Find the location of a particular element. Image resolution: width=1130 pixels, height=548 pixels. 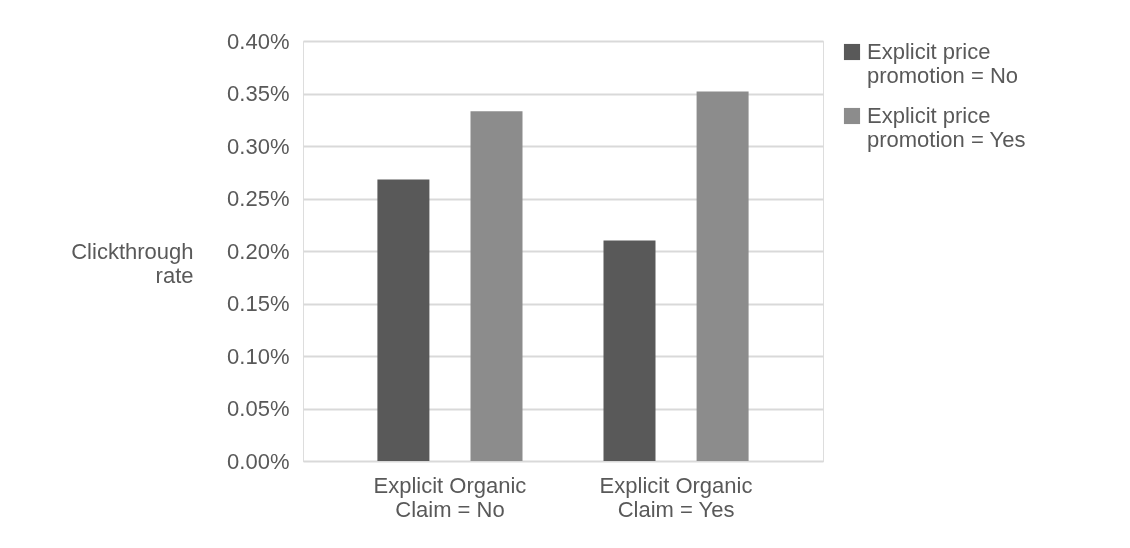

y-axis-title: Clickthrough rate is located at coordinates (132, 263).